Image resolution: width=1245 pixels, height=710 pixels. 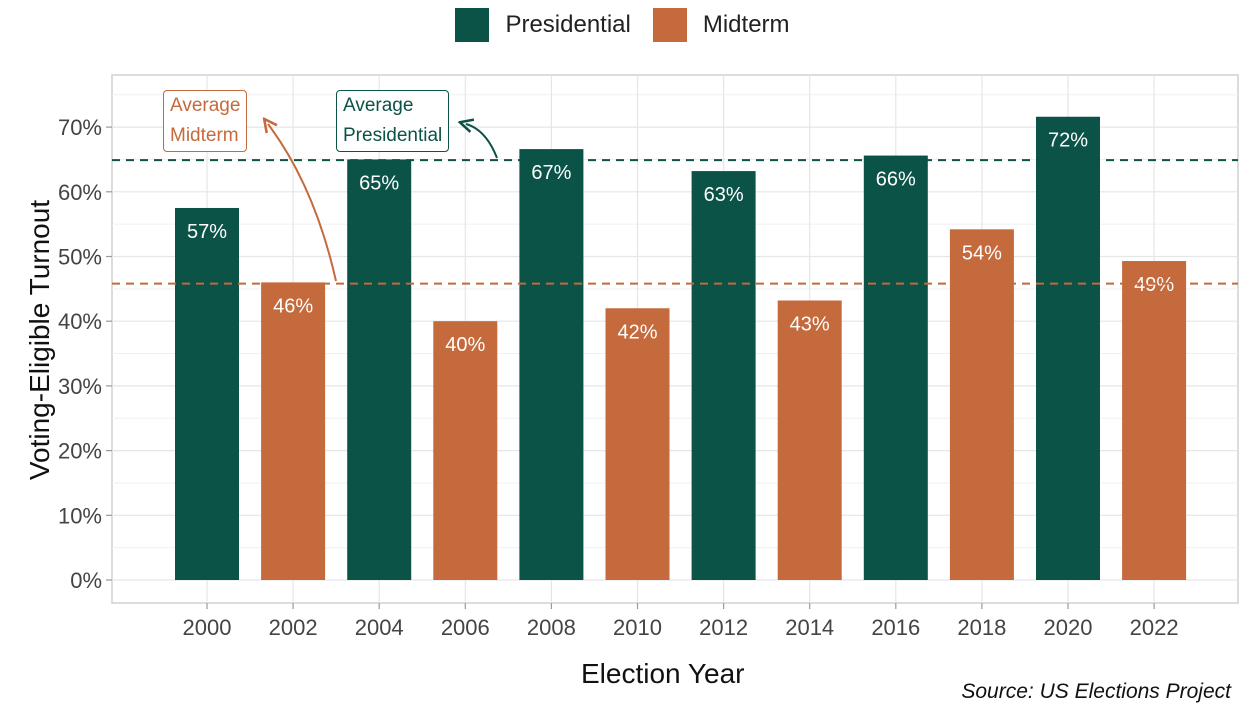 What do you see at coordinates (1154, 285) in the screenshot?
I see `data-label-2022: 49%` at bounding box center [1154, 285].